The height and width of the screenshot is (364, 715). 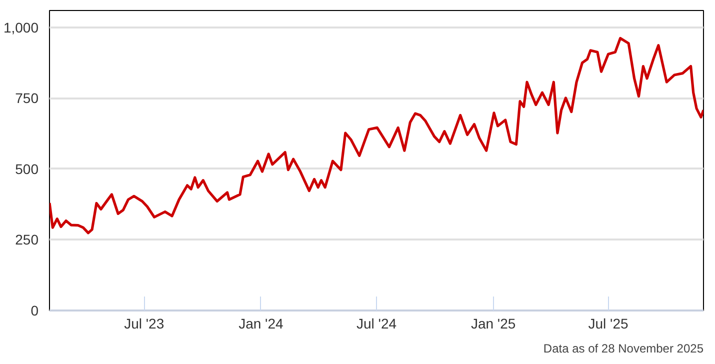 I want to click on y-tick-label: 0, so click(x=34, y=310).